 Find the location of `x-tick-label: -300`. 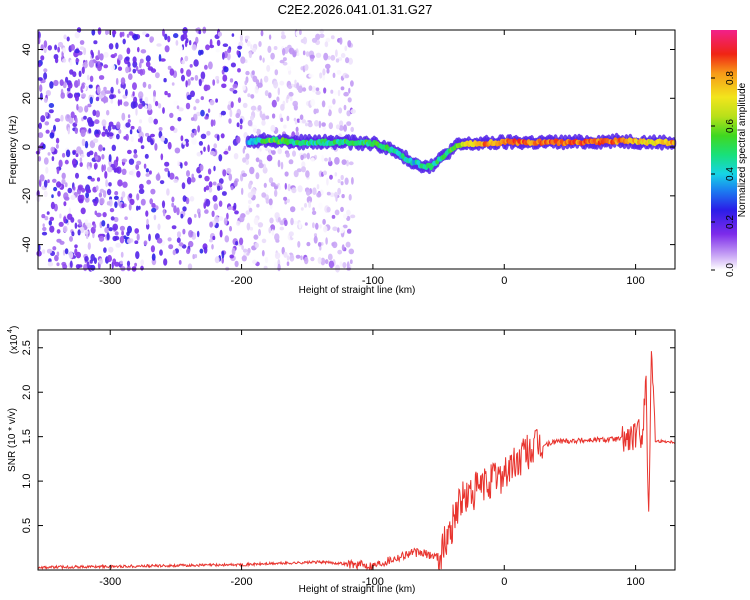

x-tick-label: -300 is located at coordinates (110, 281).